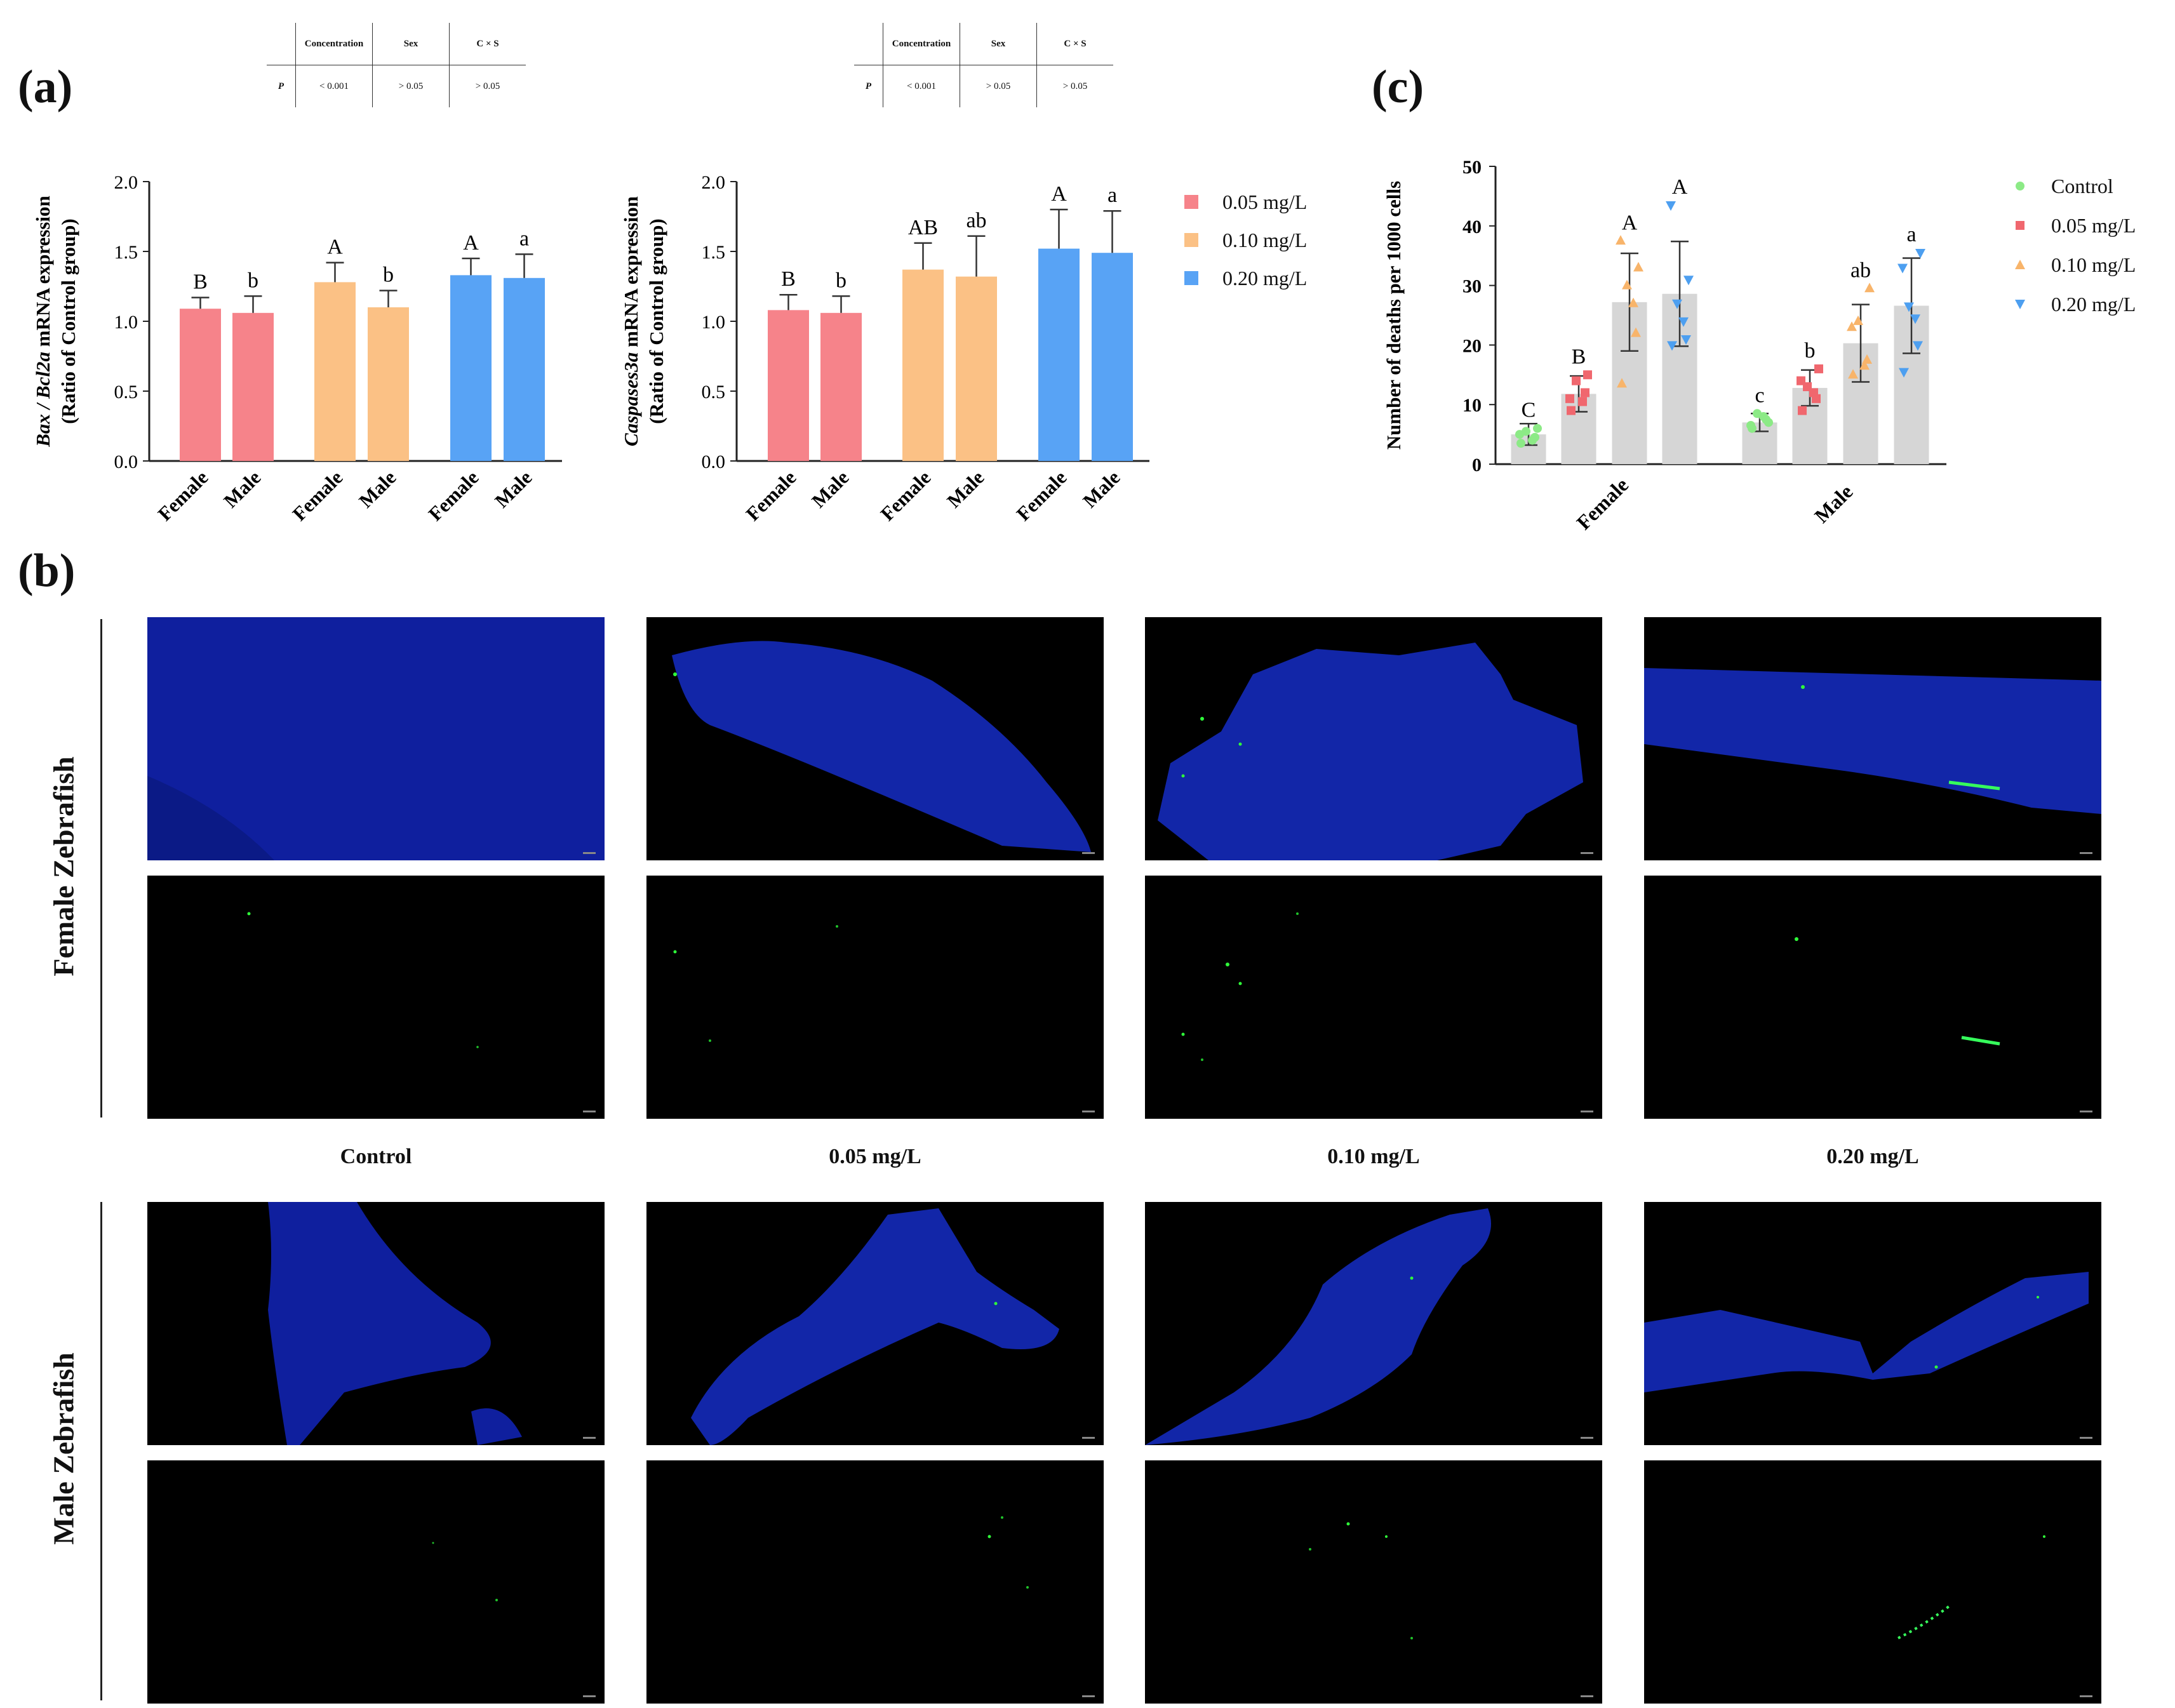  I want to click on y-tick-label: 0, so click(1477, 465).